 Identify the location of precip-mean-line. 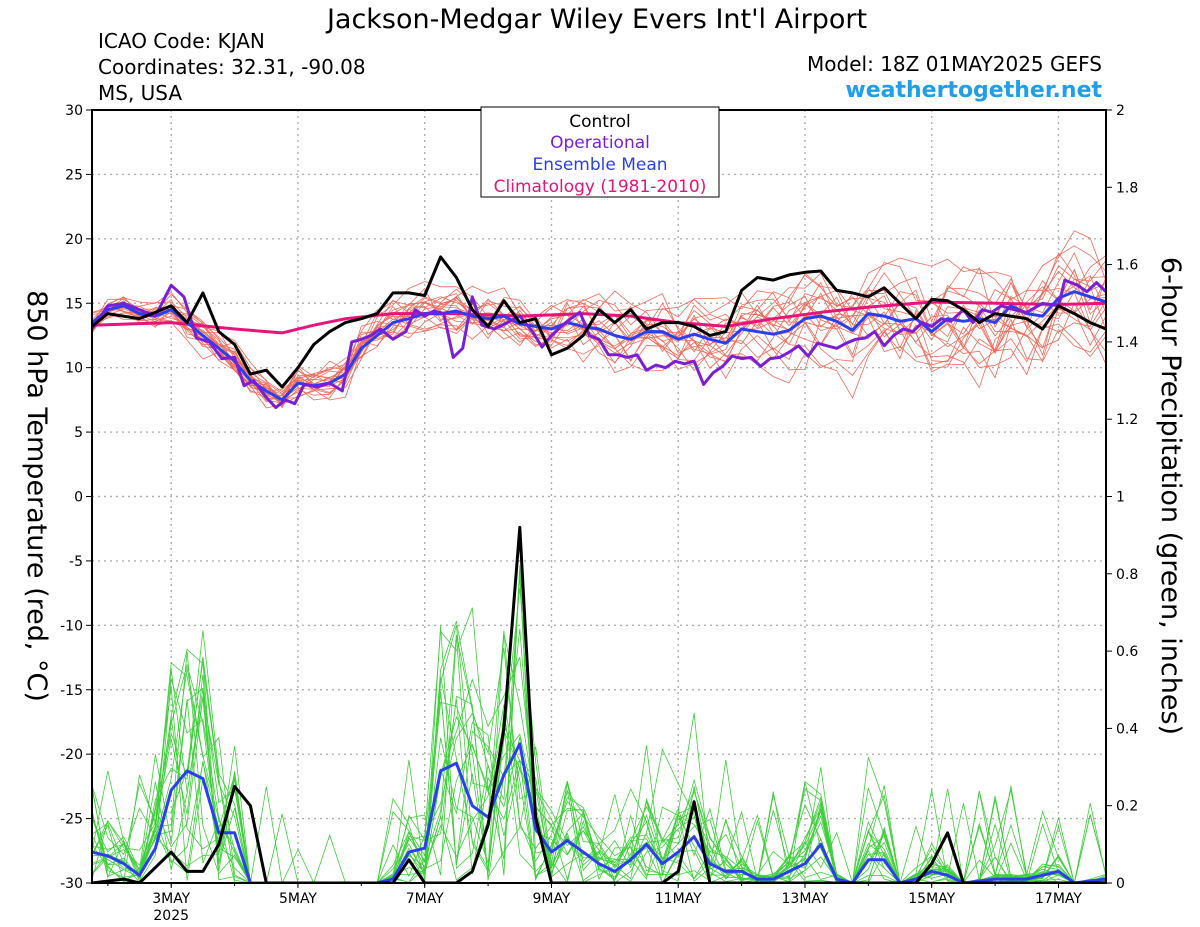
(599, 812).